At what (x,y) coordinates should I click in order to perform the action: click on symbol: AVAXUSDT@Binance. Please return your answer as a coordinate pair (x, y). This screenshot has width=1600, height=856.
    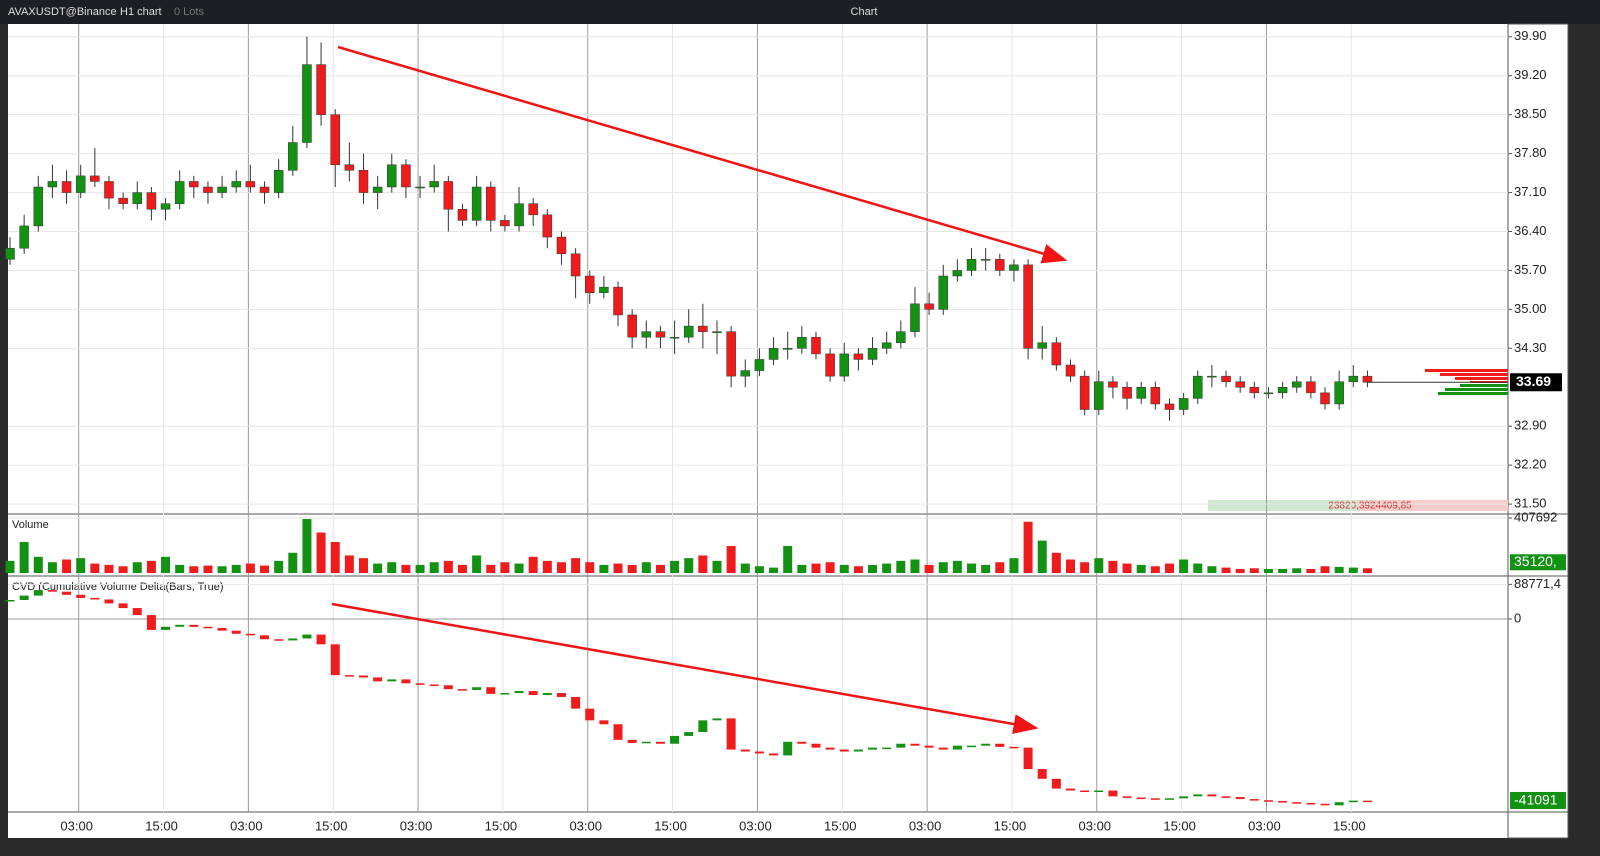
    Looking at the image, I should click on (62, 12).